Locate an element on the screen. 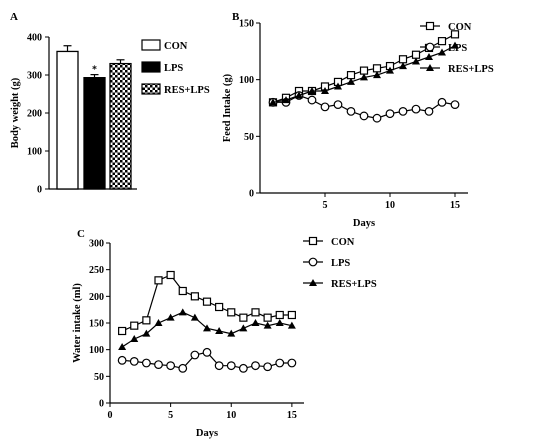  legend-label: LPS is located at coordinates (457, 48).